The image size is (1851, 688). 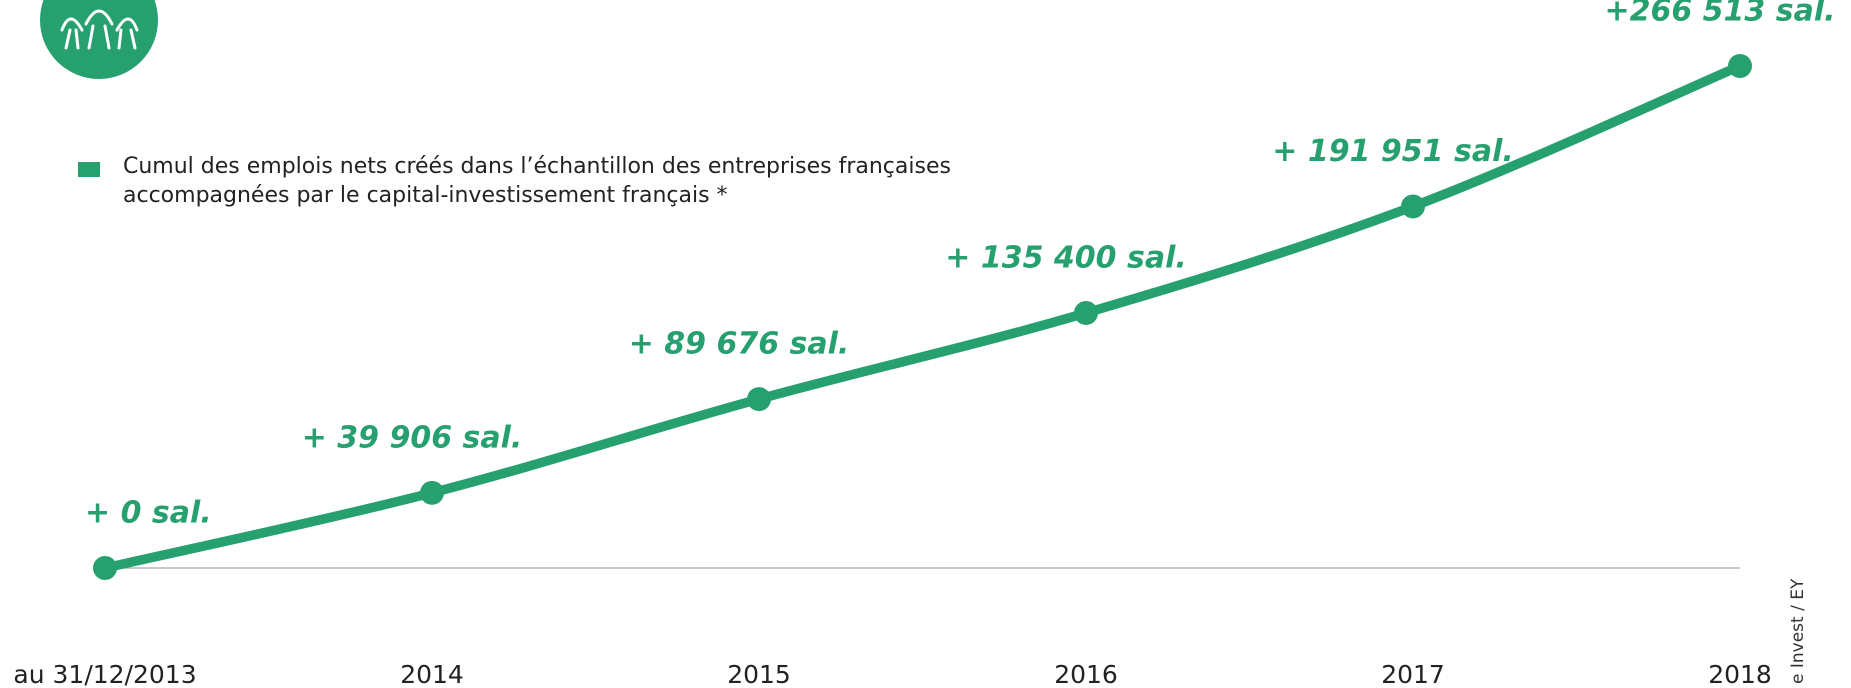 What do you see at coordinates (1413, 674) in the screenshot?
I see `x-tick-label: 2017` at bounding box center [1413, 674].